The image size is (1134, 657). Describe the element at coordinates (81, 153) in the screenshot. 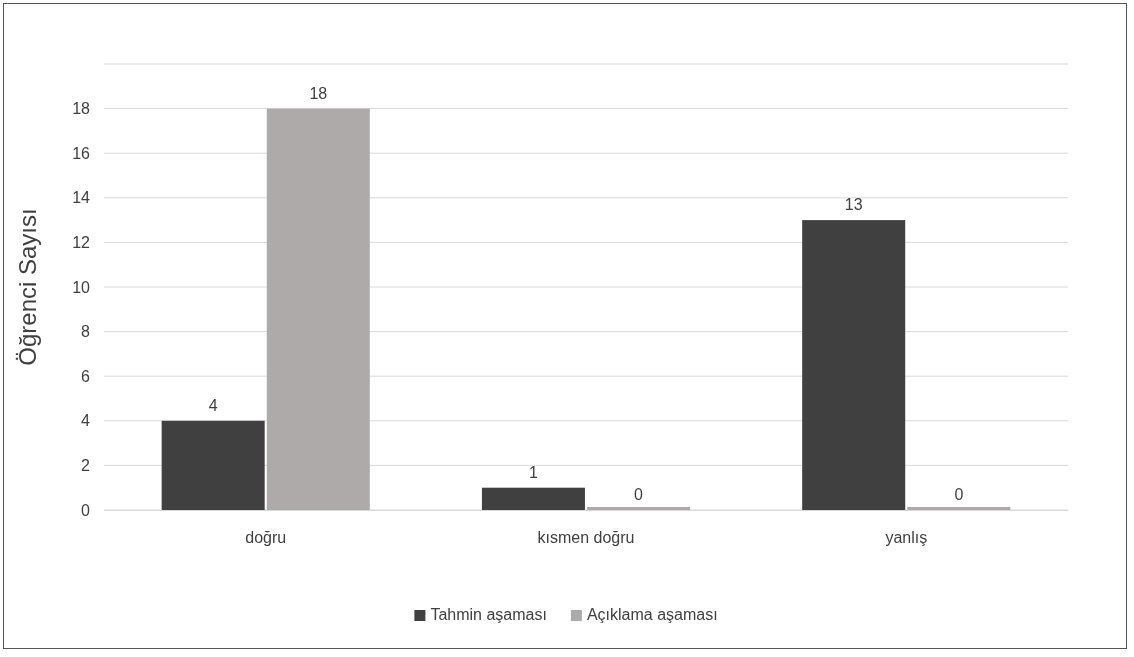

I see `y-tick-label: 16` at that location.